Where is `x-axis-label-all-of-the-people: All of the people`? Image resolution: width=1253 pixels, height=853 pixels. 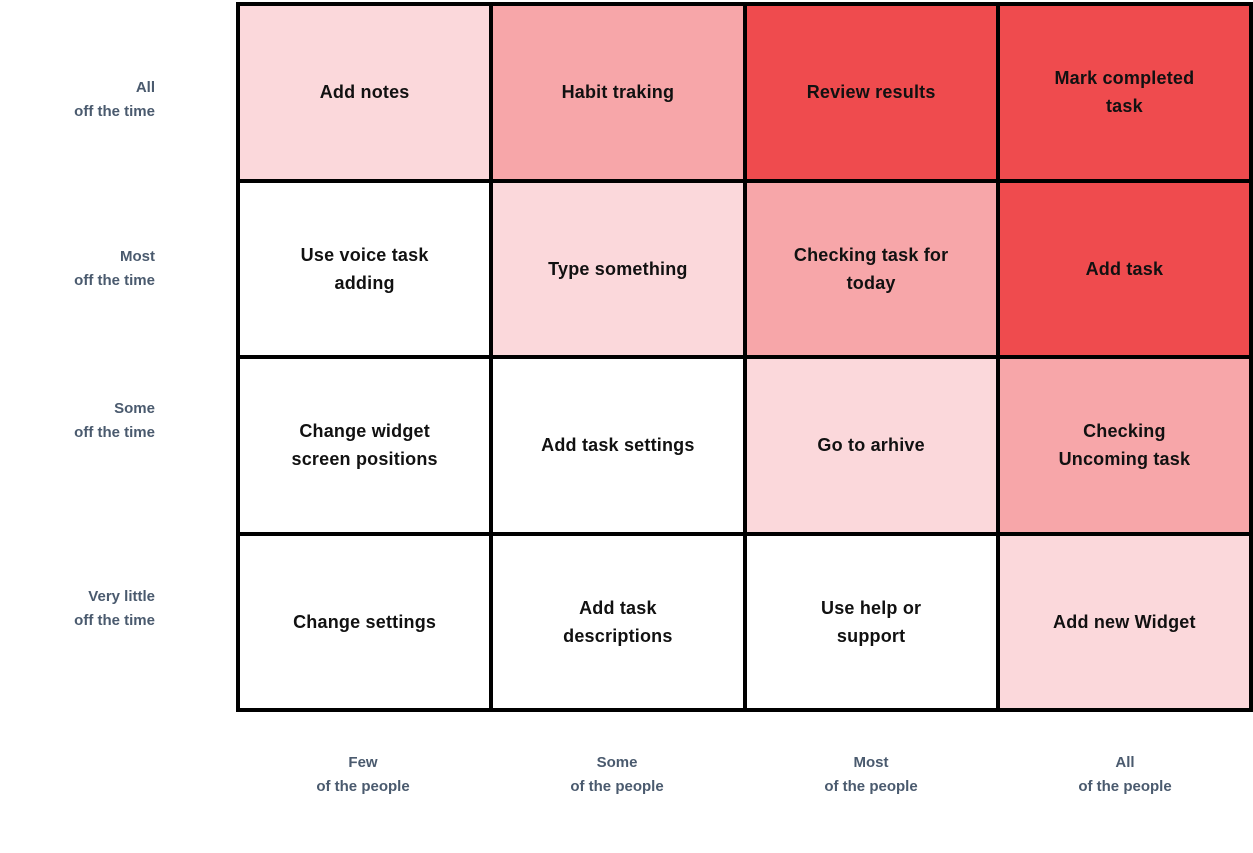 x-axis-label-all-of-the-people: All of the people is located at coordinates (1125, 774).